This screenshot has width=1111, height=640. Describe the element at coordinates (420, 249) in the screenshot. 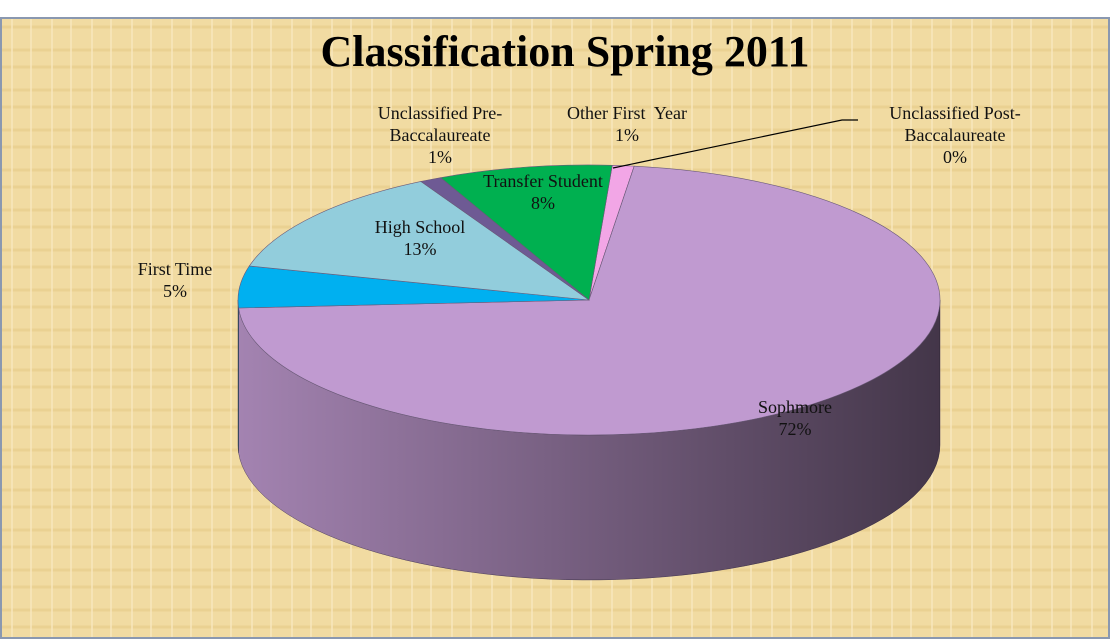

I see `slice-value: 13%` at that location.